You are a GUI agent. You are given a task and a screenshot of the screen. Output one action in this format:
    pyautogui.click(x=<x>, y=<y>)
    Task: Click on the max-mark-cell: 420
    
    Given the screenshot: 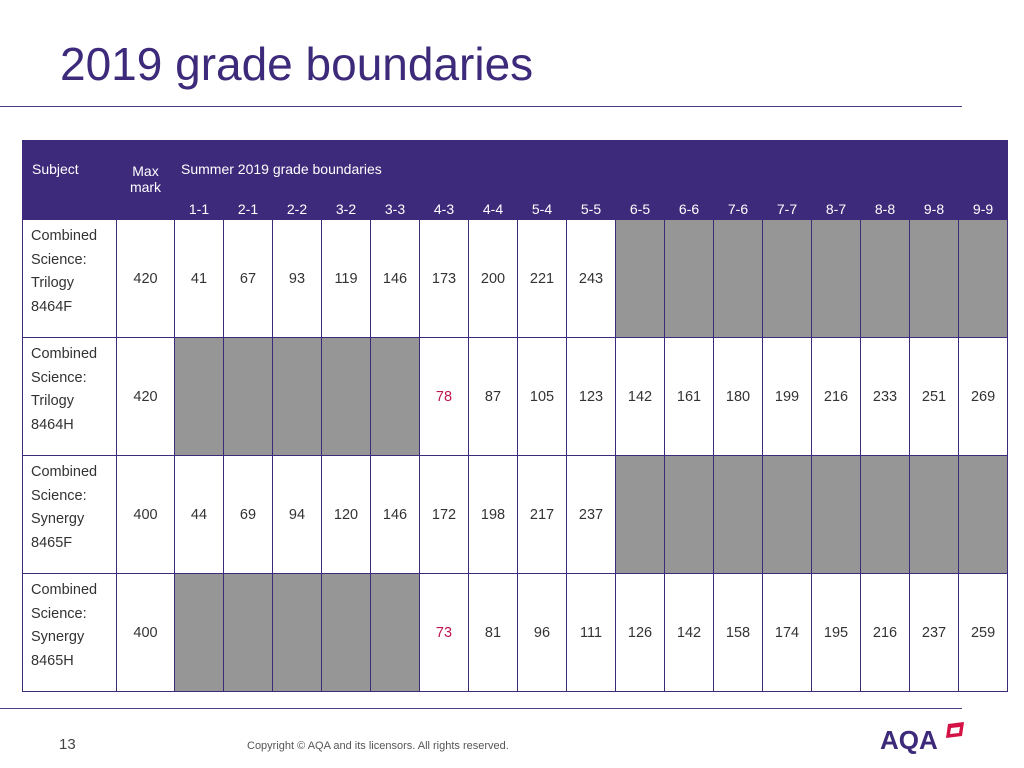 What is the action you would take?
    pyautogui.click(x=145, y=278)
    